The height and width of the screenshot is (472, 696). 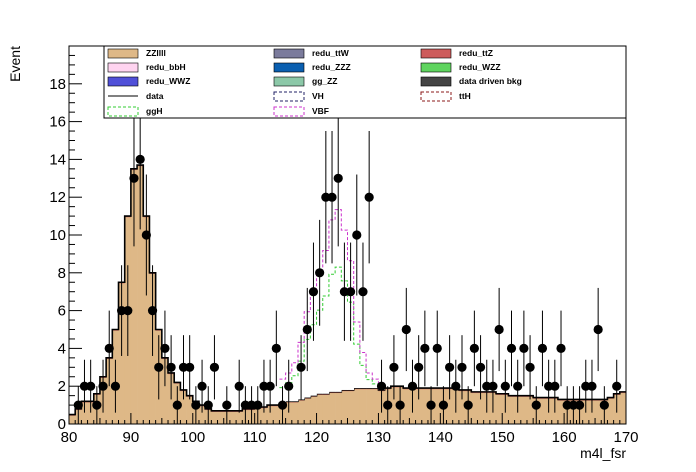 I want to click on legend-label: VH, so click(x=318, y=96).